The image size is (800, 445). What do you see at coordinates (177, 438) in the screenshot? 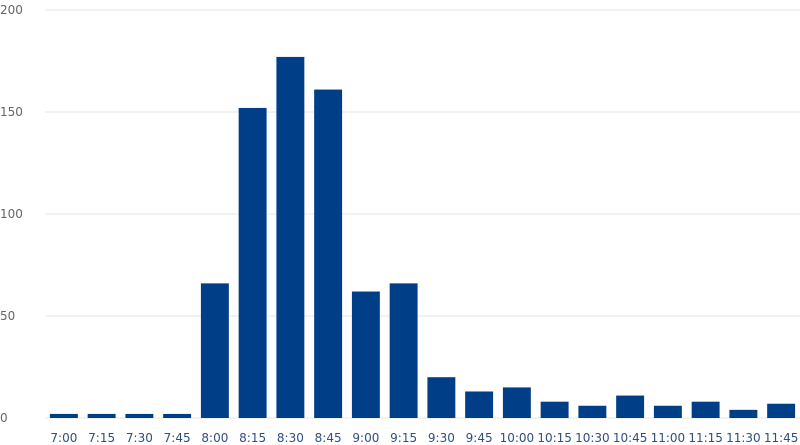
I see `x-tick-label: 7:45` at bounding box center [177, 438].